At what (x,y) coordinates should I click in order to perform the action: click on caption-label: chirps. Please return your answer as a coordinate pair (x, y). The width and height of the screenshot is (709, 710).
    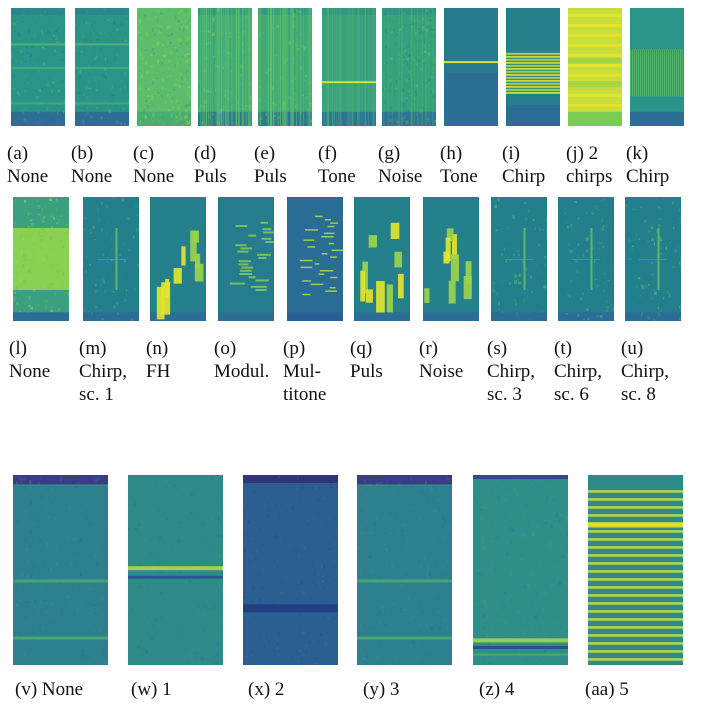
    Looking at the image, I should click on (589, 176).